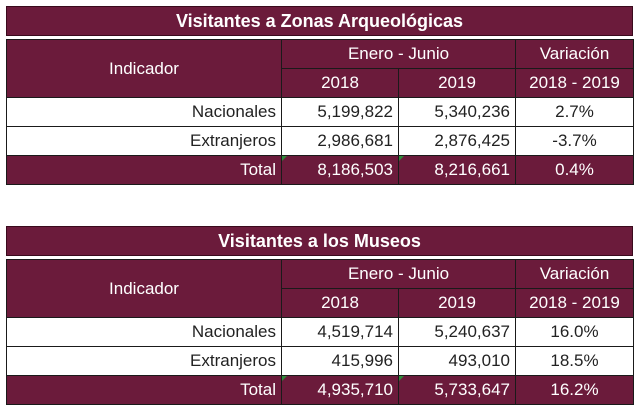 The height and width of the screenshot is (417, 639). What do you see at coordinates (340, 361) in the screenshot?
I see `value-2018: 415,996` at bounding box center [340, 361].